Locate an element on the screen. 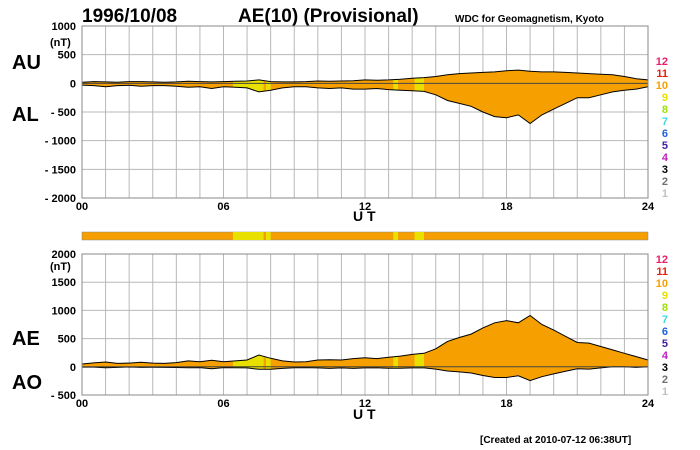  bottom-area-fill is located at coordinates (365, 348).